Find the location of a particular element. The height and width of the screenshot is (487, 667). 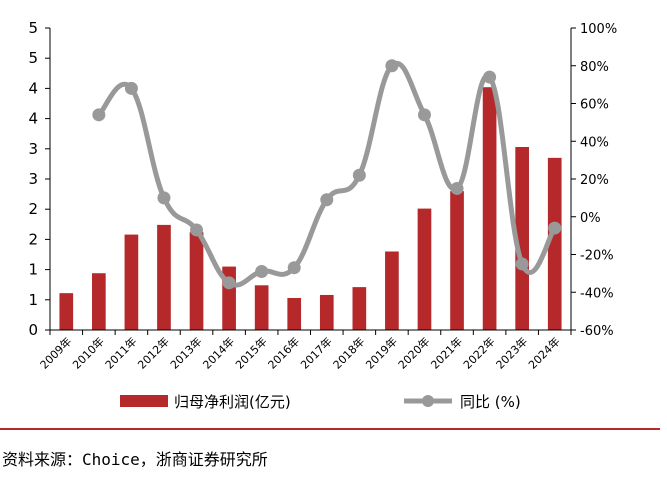

x-tick-label-2: 2011年 is located at coordinates (120, 352).